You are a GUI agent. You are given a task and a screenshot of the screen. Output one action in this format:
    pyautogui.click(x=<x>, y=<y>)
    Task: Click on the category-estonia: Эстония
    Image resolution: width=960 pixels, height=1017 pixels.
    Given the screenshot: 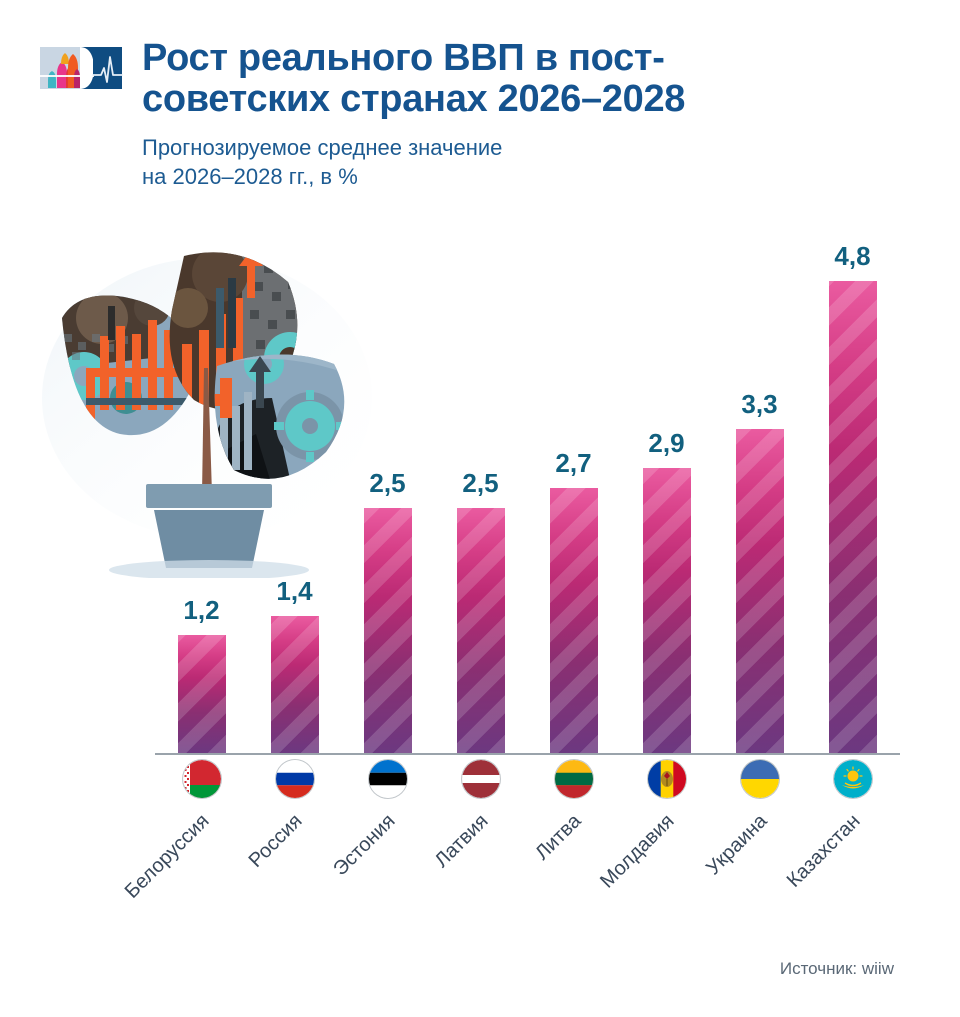 What is the action you would take?
    pyautogui.click(x=381, y=860)
    